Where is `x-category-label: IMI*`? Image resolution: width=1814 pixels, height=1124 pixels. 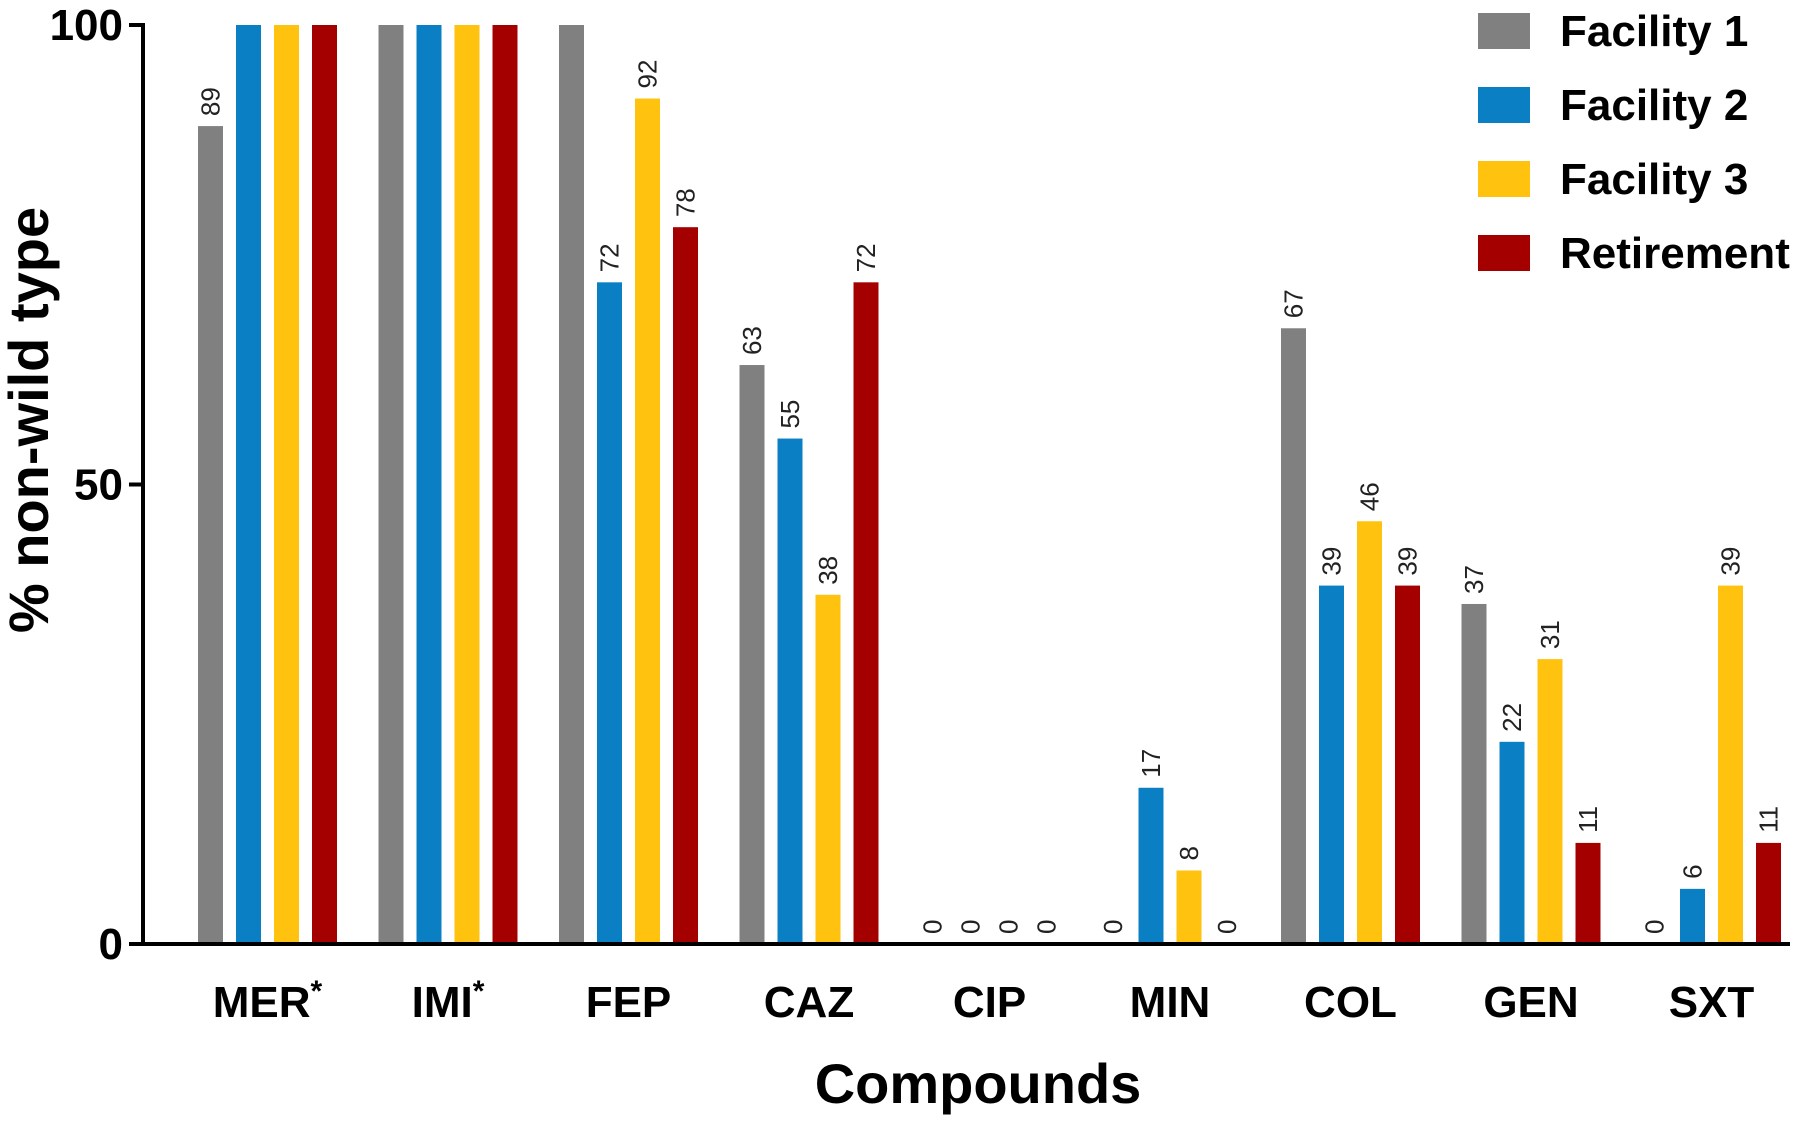
x-category-label: IMI* is located at coordinates (448, 1001).